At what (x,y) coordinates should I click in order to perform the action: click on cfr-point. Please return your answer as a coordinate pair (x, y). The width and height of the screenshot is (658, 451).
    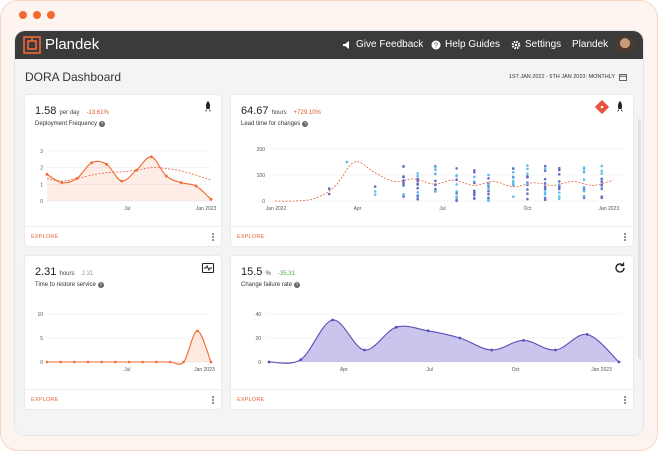
    Looking at the image, I should click on (492, 350).